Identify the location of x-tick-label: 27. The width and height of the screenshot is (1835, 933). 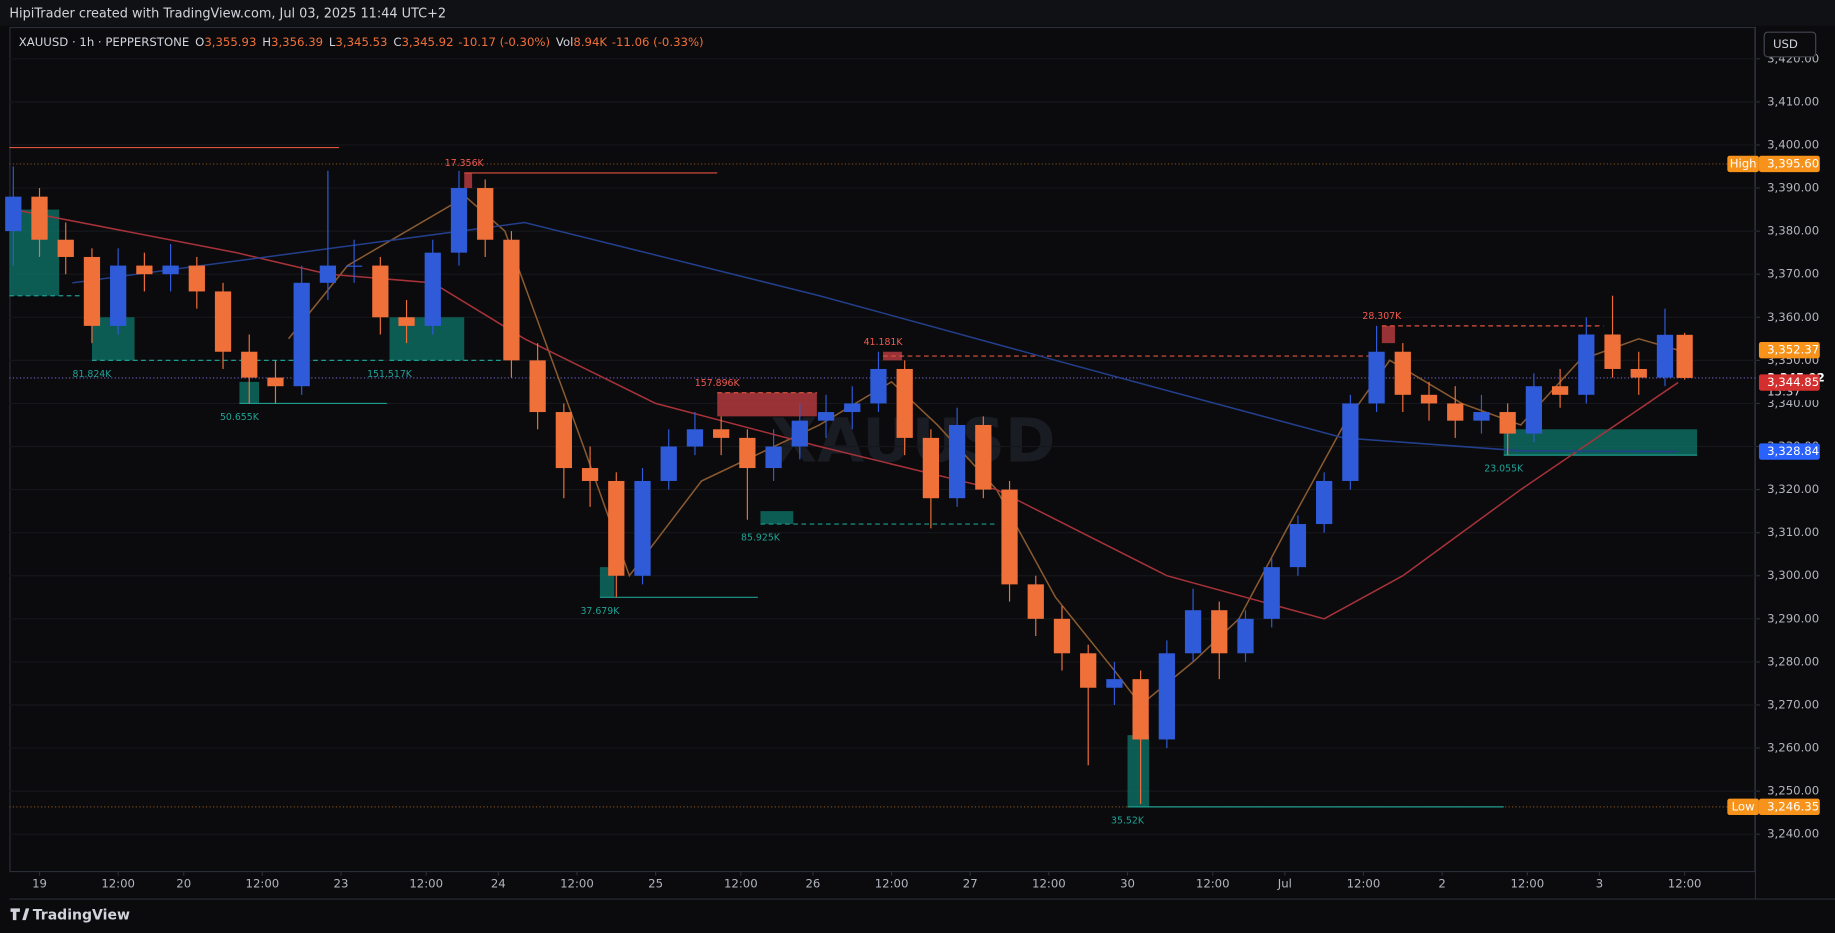
(970, 883).